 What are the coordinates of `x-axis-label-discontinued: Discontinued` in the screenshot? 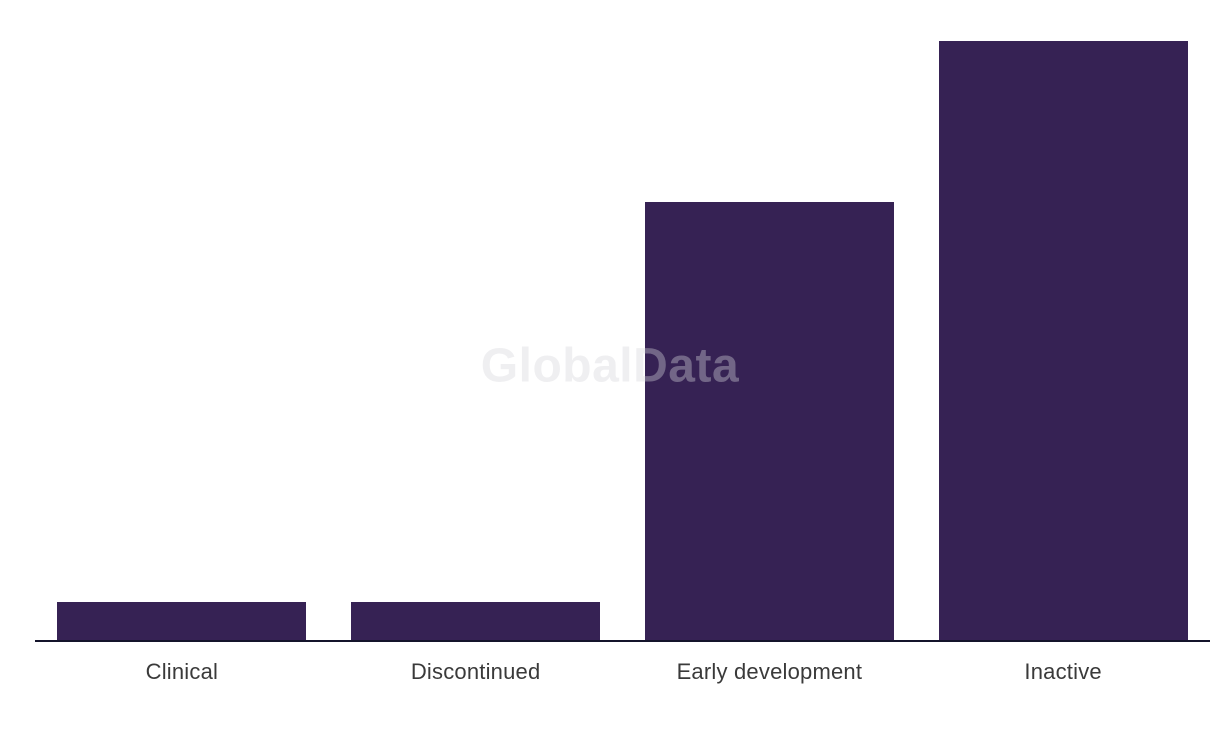 It's located at (475, 671).